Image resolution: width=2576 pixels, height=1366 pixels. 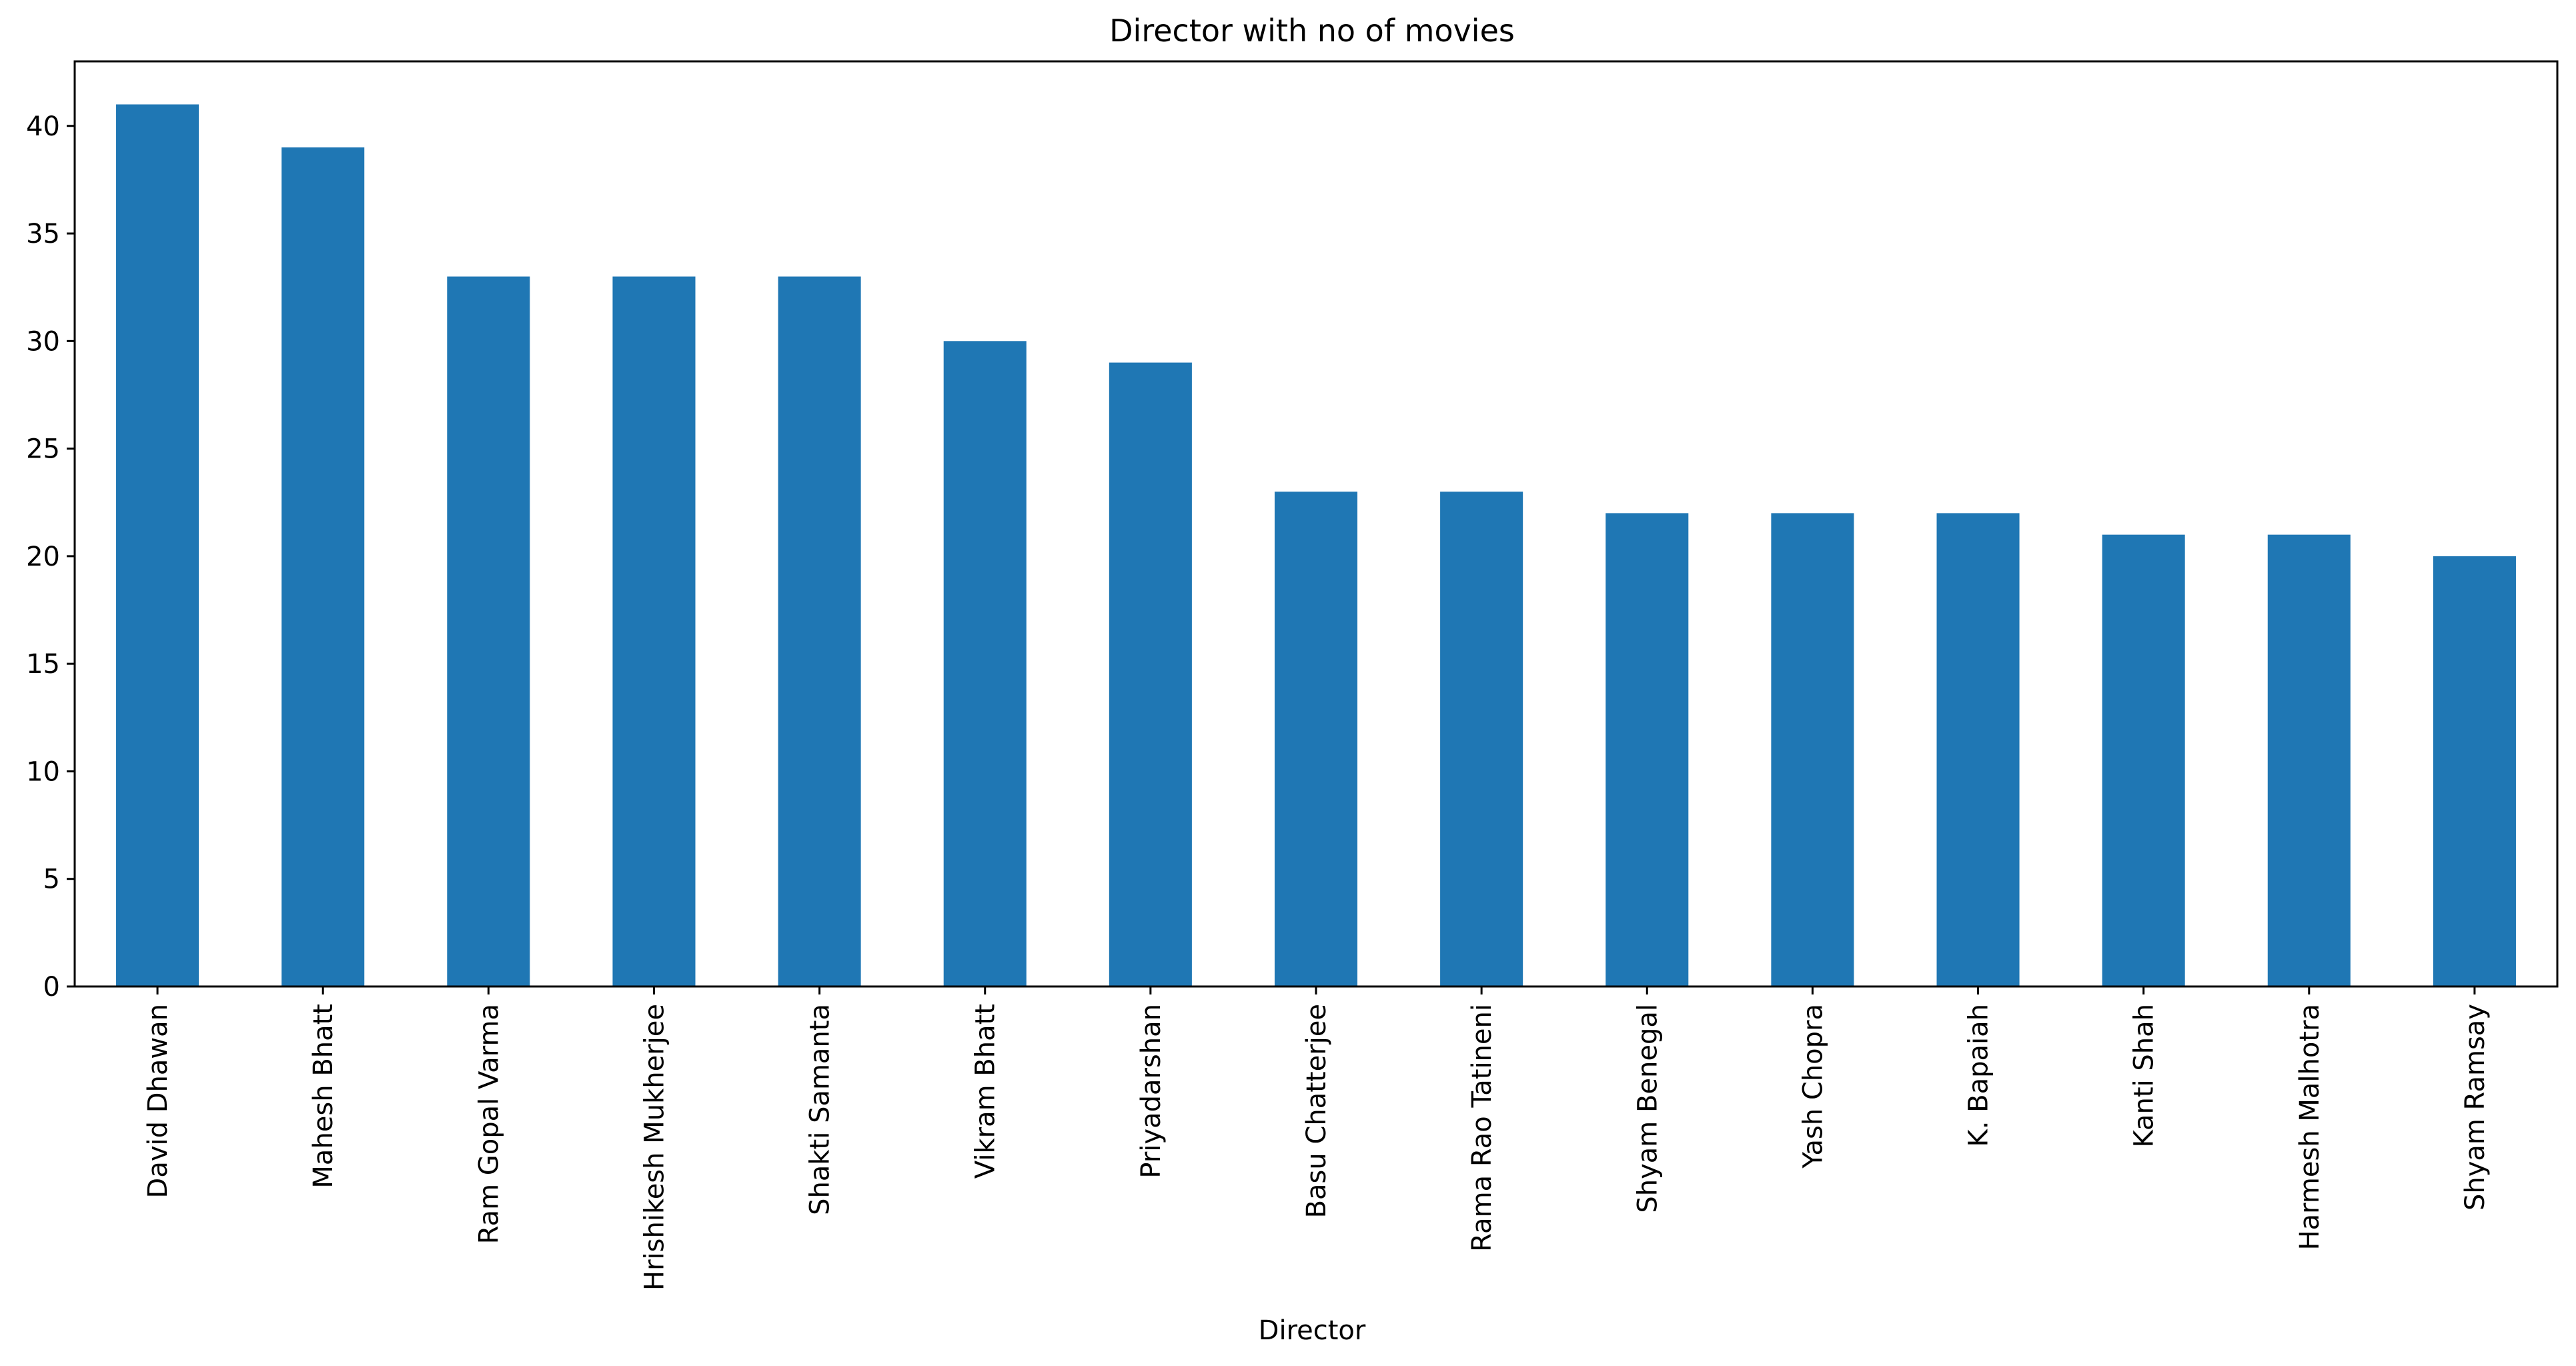 I want to click on y-tick-label-5: 25, so click(x=43, y=449).